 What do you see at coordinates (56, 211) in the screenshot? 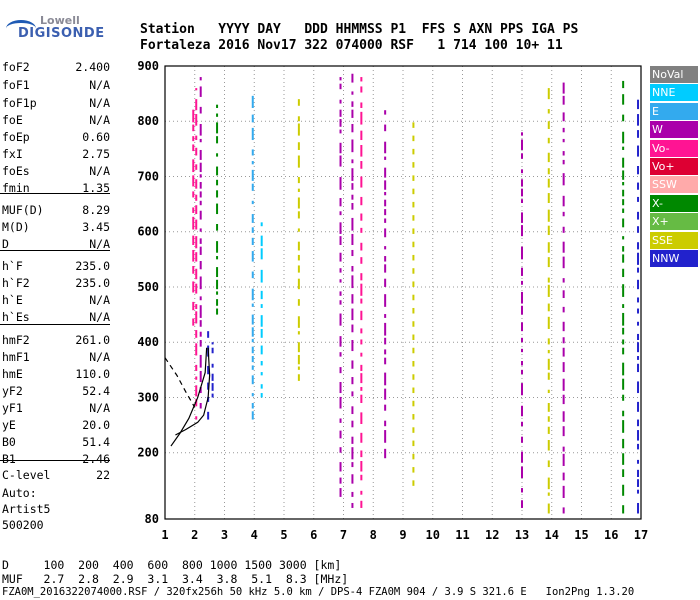
I see `param-row: MUF(D) 8.29` at bounding box center [56, 211].